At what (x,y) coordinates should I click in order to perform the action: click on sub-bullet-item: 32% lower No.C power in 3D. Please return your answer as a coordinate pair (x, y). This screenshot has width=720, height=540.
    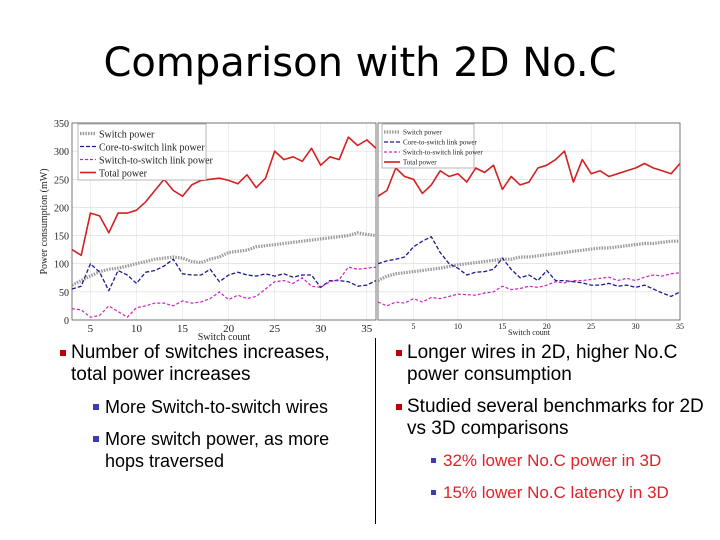
    Looking at the image, I should click on (553, 461).